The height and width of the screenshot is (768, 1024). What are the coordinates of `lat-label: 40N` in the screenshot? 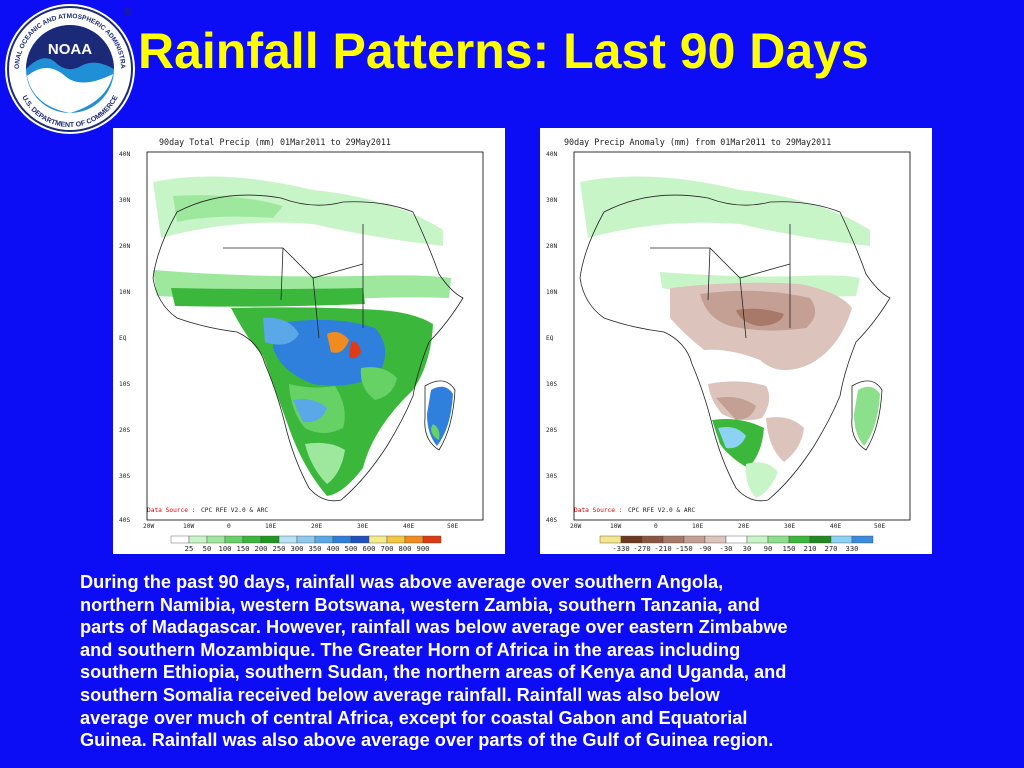 It's located at (551, 154).